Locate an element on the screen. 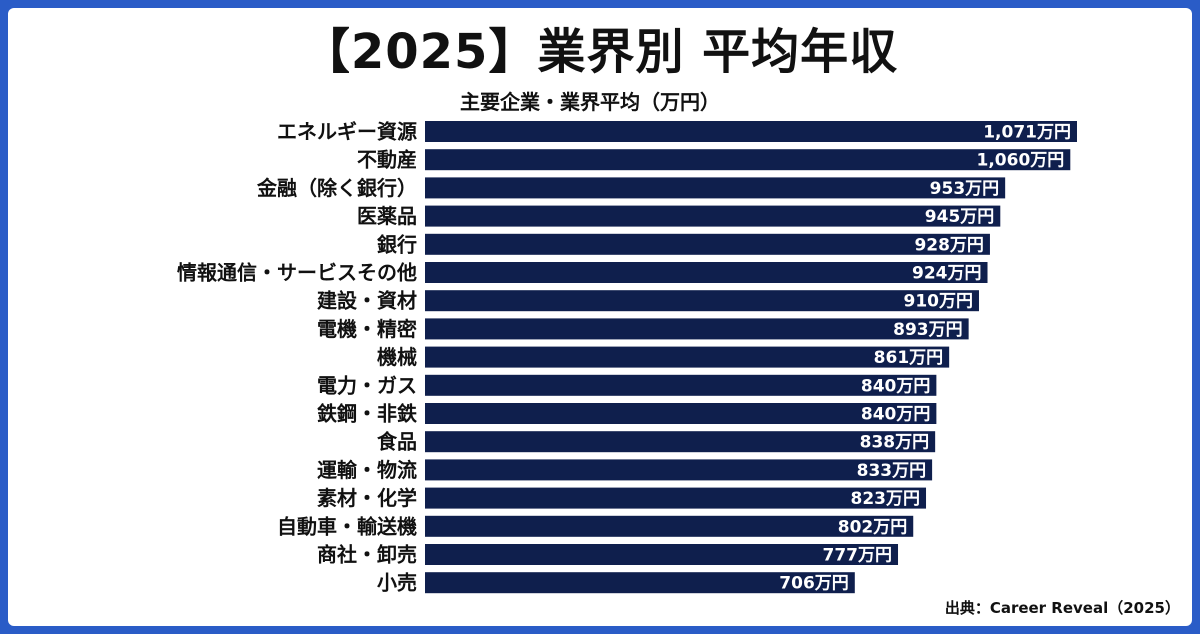 Image resolution: width=1200 pixels, height=634 pixels. value-label: 838万円 is located at coordinates (895, 443).